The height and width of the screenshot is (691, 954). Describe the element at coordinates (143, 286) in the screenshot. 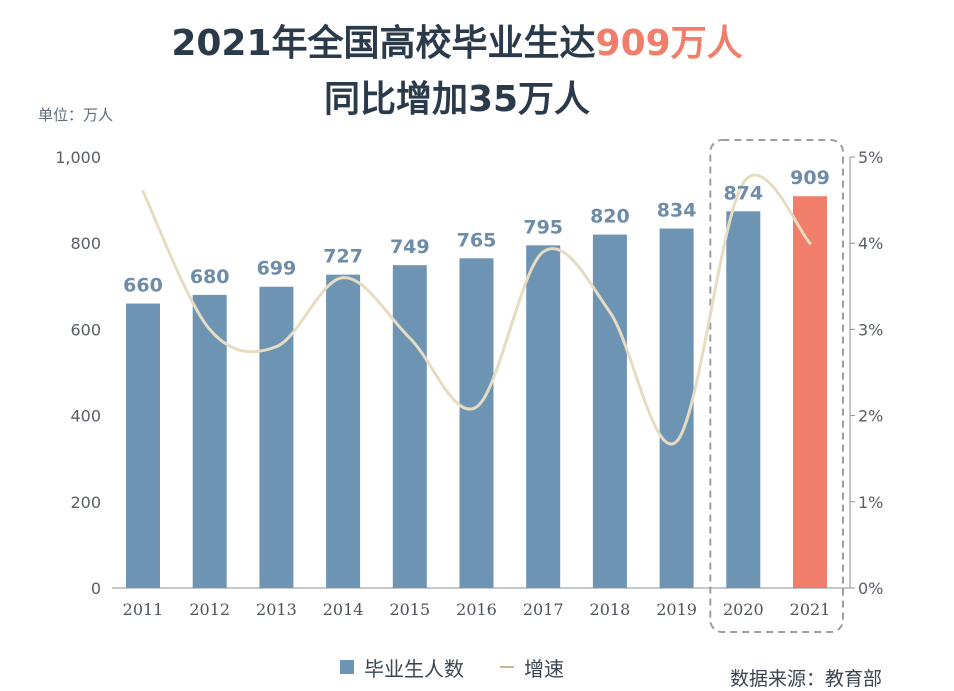

I see `bar-value-label: 660` at that location.